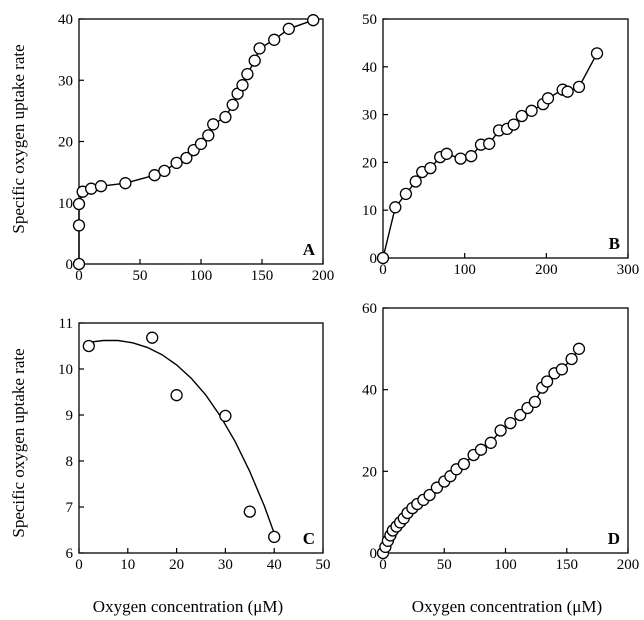  Describe the element at coordinates (70, 554) in the screenshot. I see `y-tick-label-c: 6` at that location.